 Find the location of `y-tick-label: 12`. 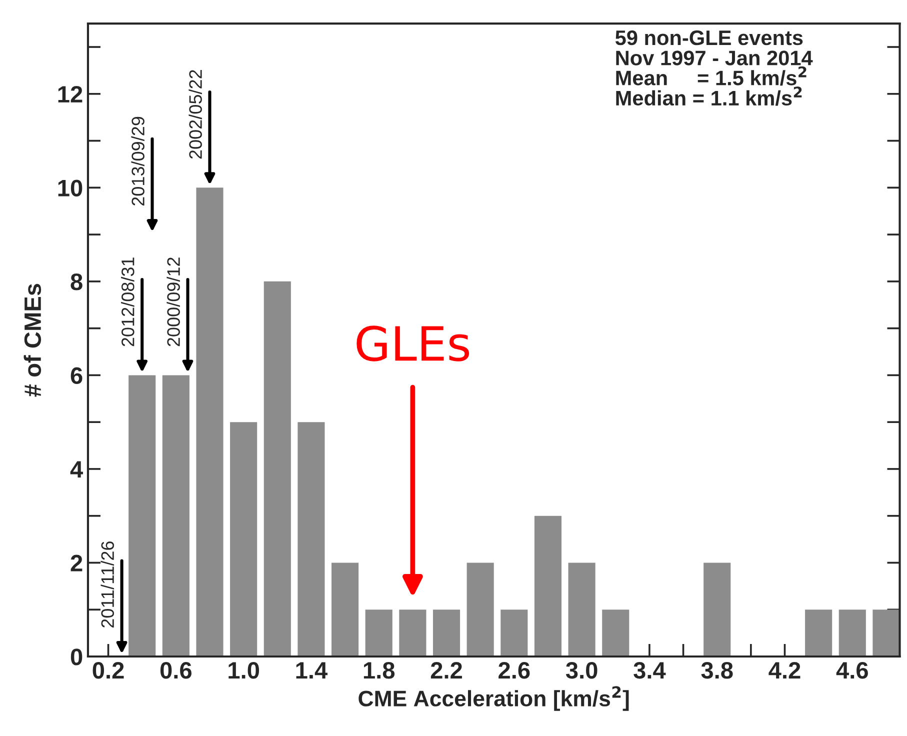

y-tick-label: 12 is located at coordinates (70, 94).